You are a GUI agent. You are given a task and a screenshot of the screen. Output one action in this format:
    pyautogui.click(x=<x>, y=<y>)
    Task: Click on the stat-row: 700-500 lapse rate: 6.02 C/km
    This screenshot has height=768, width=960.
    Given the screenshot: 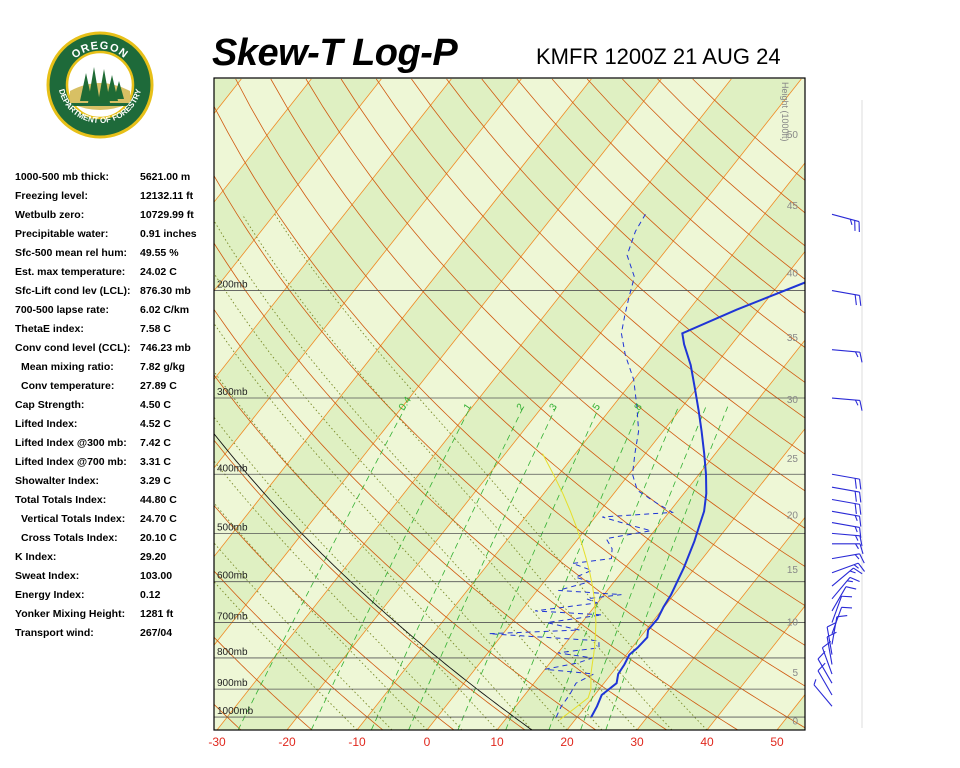 What is the action you would take?
    pyautogui.click(x=115, y=310)
    